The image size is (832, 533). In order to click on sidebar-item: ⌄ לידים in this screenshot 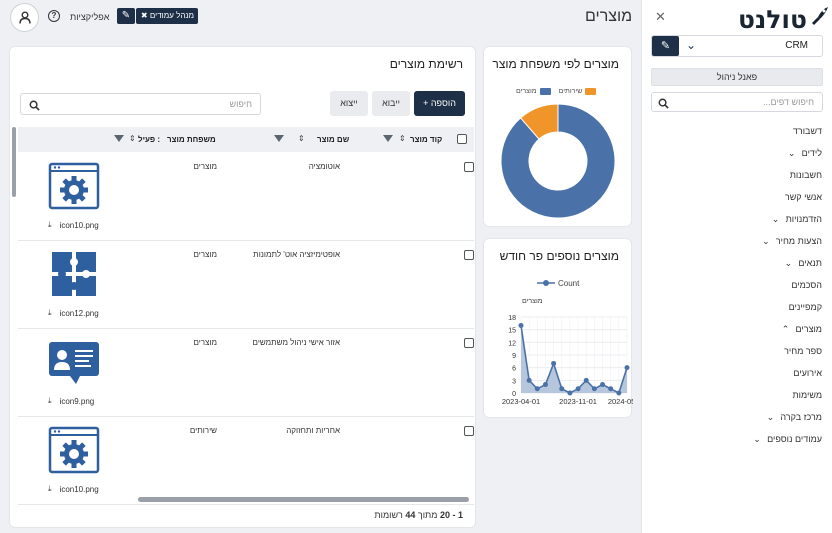, I will do `click(737, 153)`.